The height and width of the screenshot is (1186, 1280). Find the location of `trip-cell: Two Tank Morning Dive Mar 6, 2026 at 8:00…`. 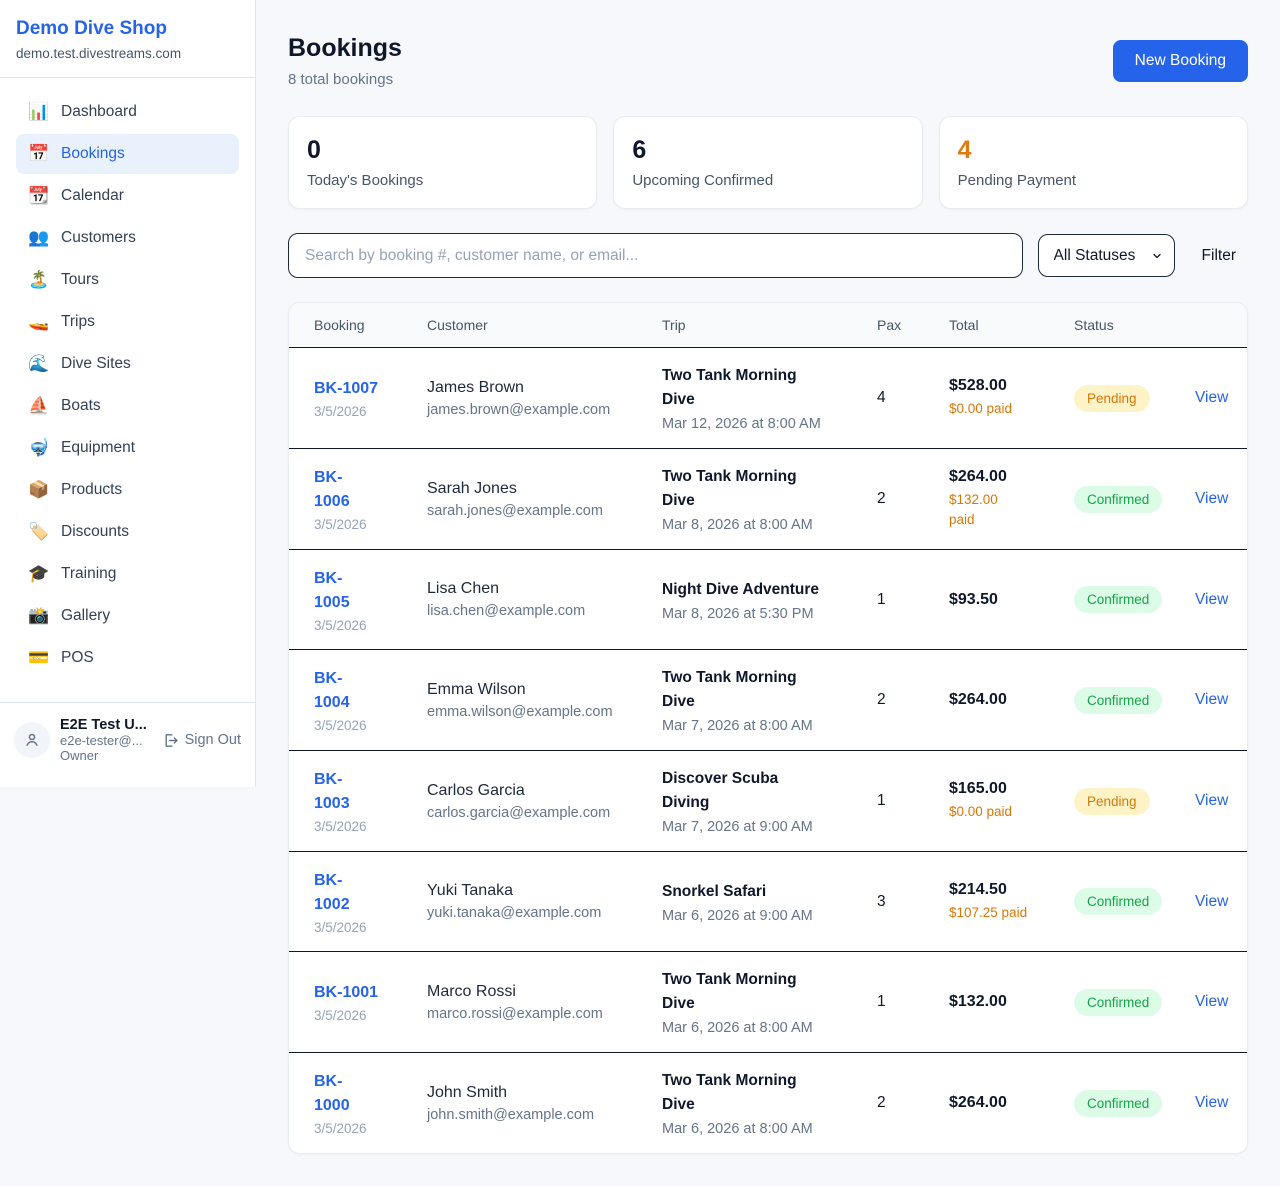

trip-cell: Two Tank Morning Dive Mar 6, 2026 at 8:00… is located at coordinates (769, 1002).